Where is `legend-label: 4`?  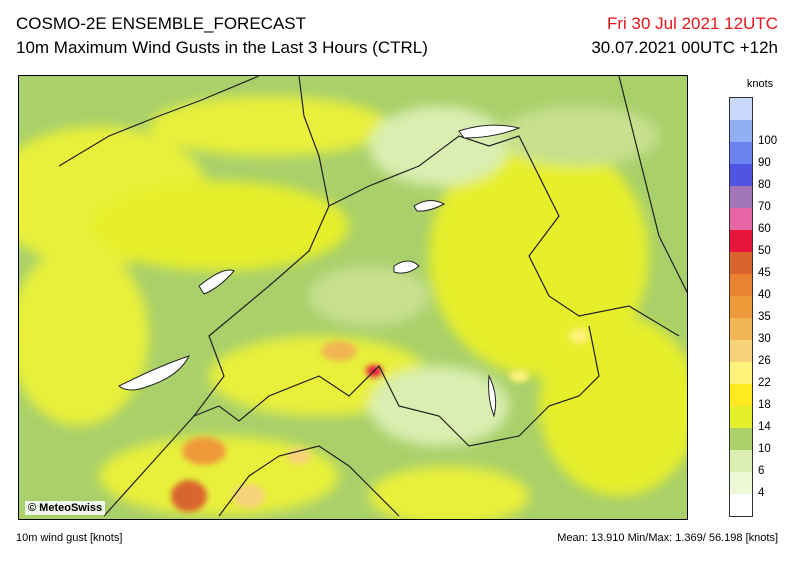
legend-label: 4 is located at coordinates (761, 493).